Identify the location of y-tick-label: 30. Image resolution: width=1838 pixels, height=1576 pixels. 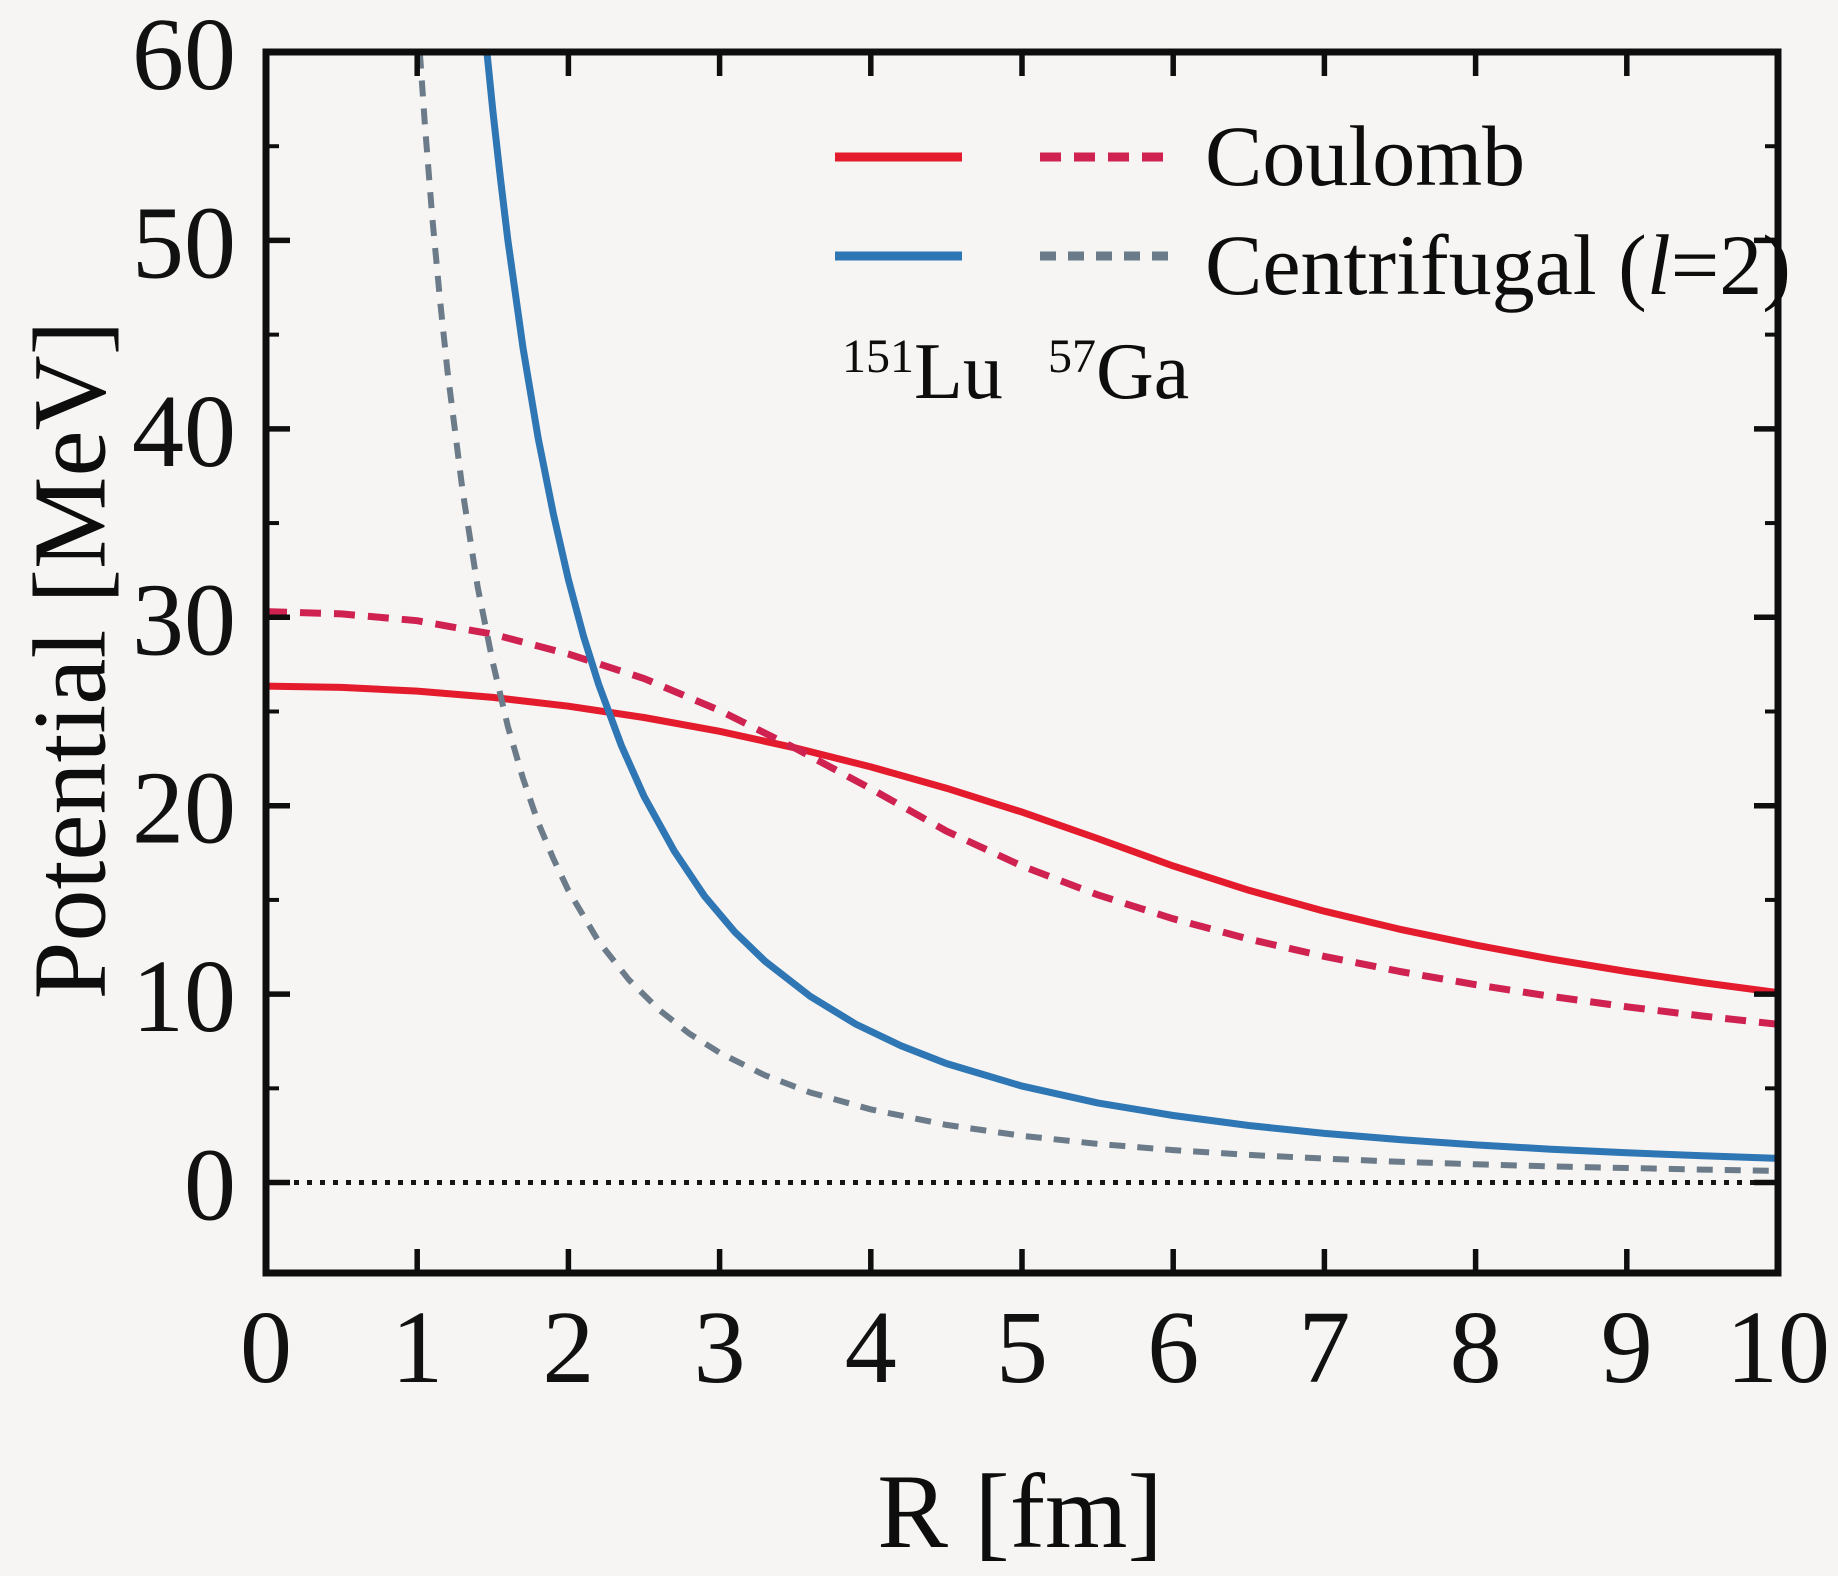
(184, 619).